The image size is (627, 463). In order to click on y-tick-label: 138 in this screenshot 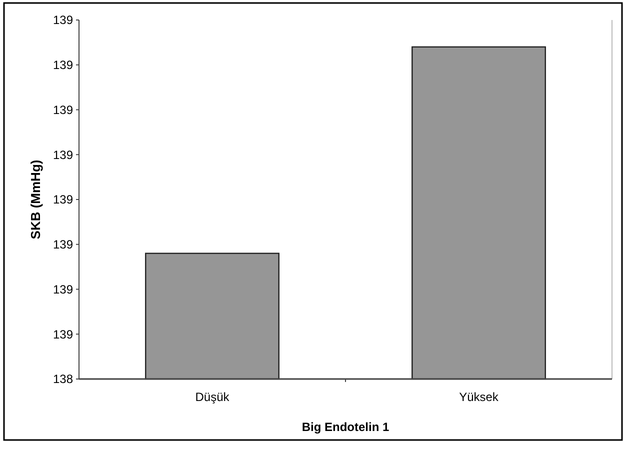, I will do `click(63, 379)`.